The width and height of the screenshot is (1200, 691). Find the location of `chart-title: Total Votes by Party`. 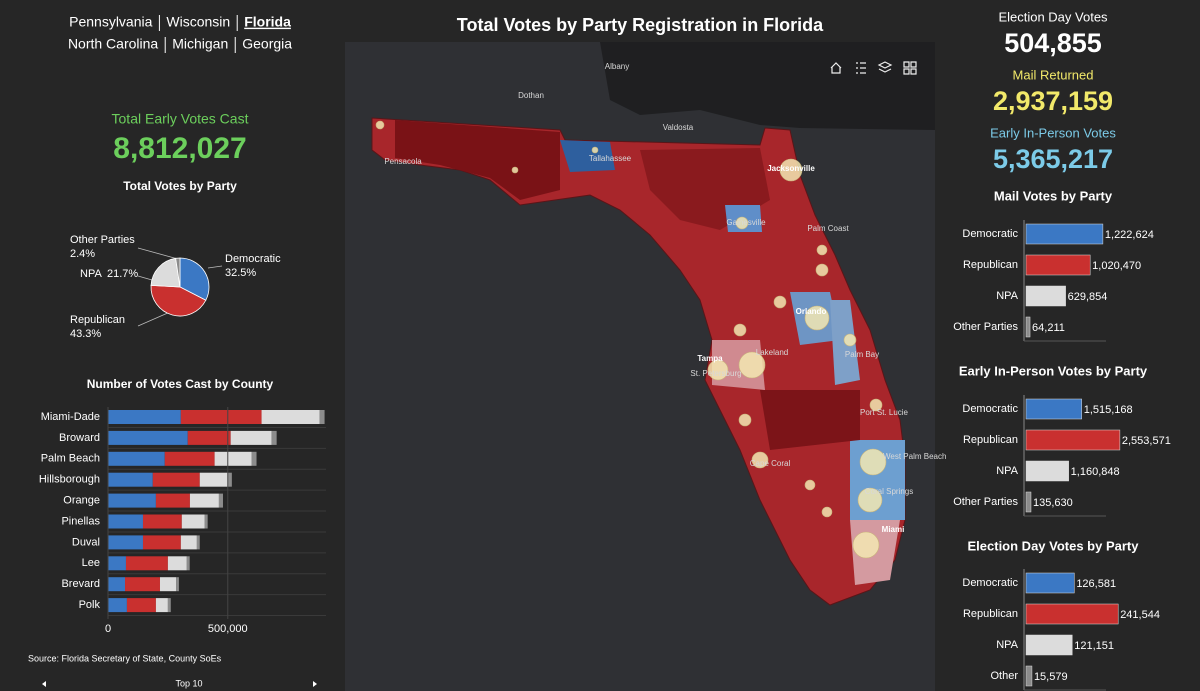

chart-title: Total Votes by Party is located at coordinates (180, 186).